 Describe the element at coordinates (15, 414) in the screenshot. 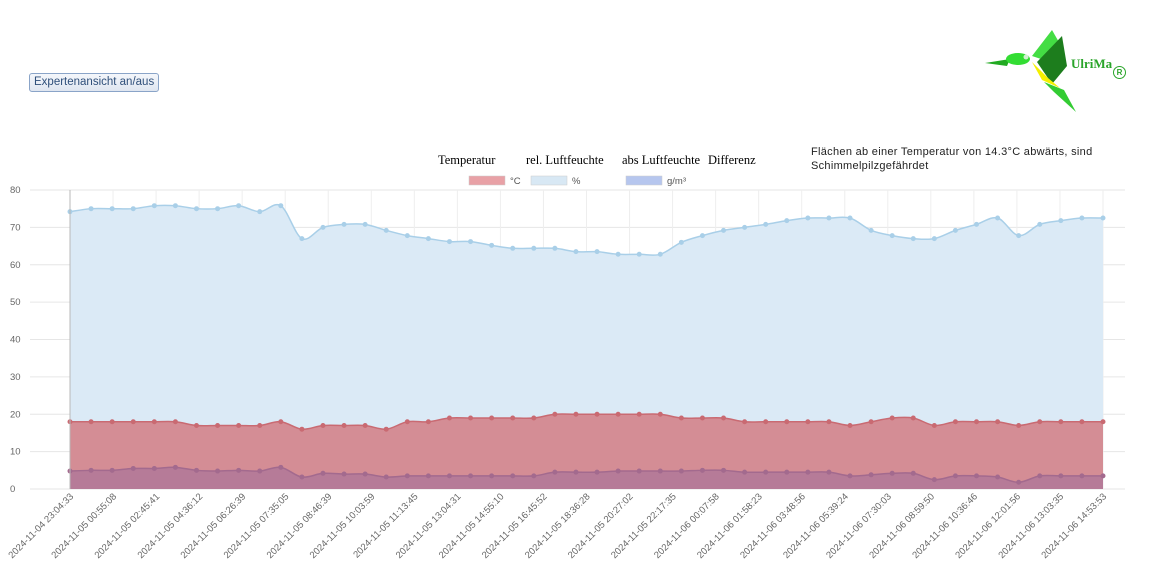

I see `y-tick-label: 20` at that location.